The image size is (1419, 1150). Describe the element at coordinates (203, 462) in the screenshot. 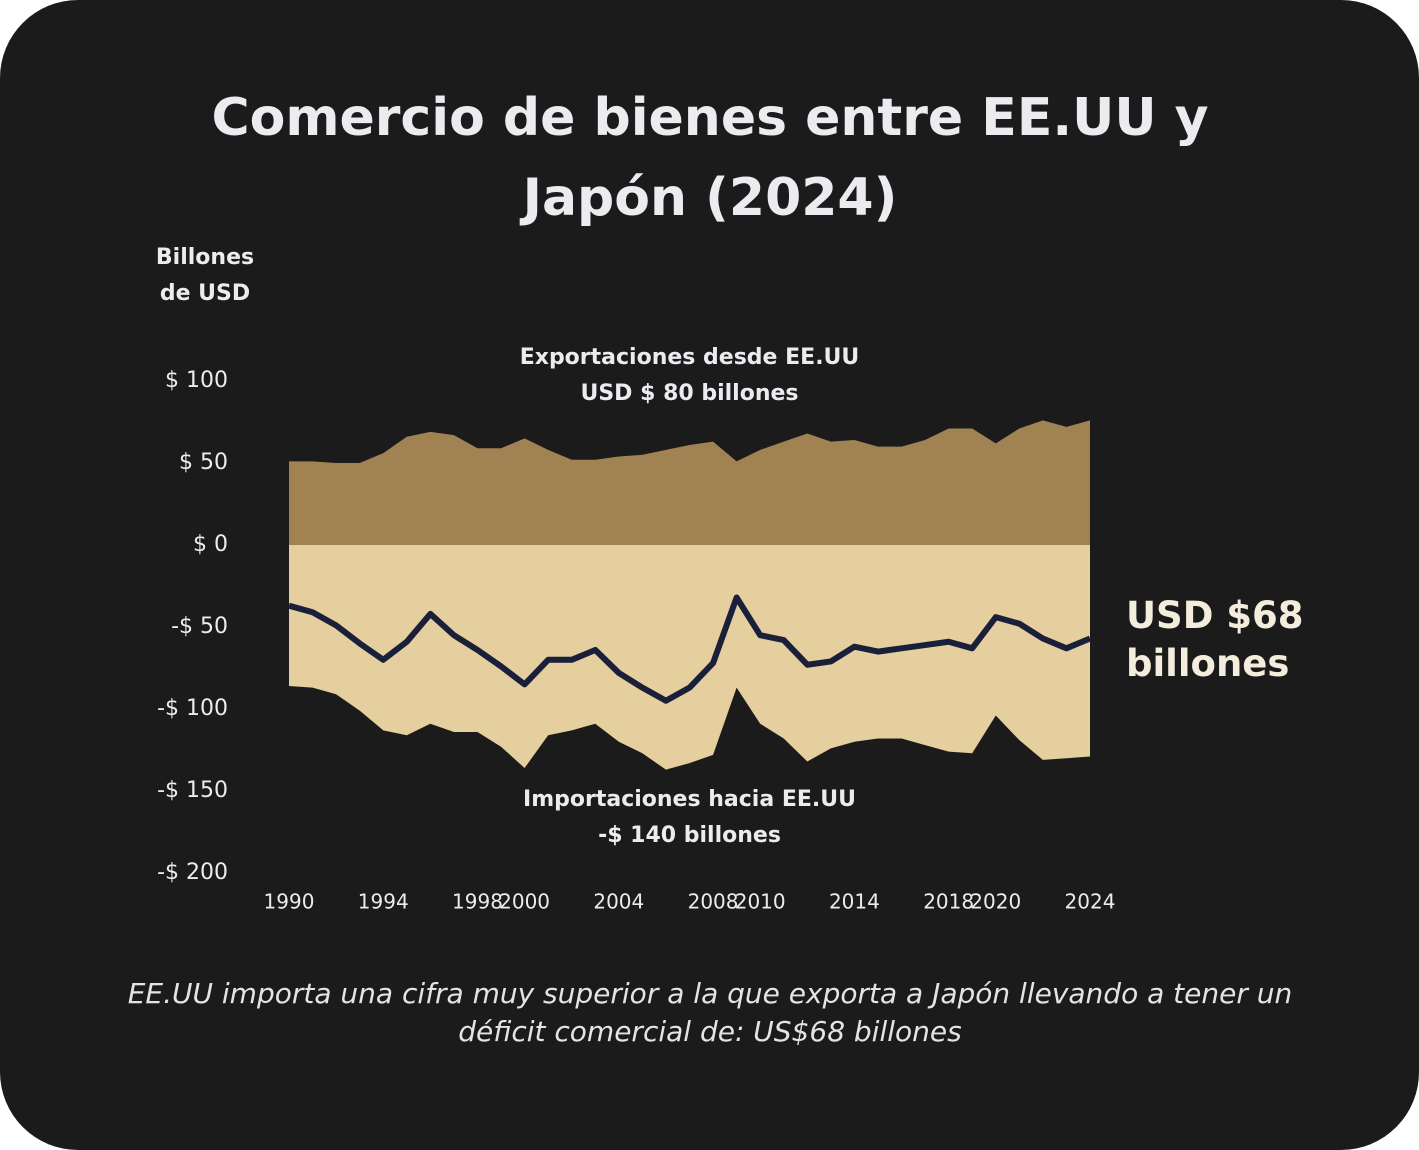

I see `y-tick-label: $ 50` at that location.